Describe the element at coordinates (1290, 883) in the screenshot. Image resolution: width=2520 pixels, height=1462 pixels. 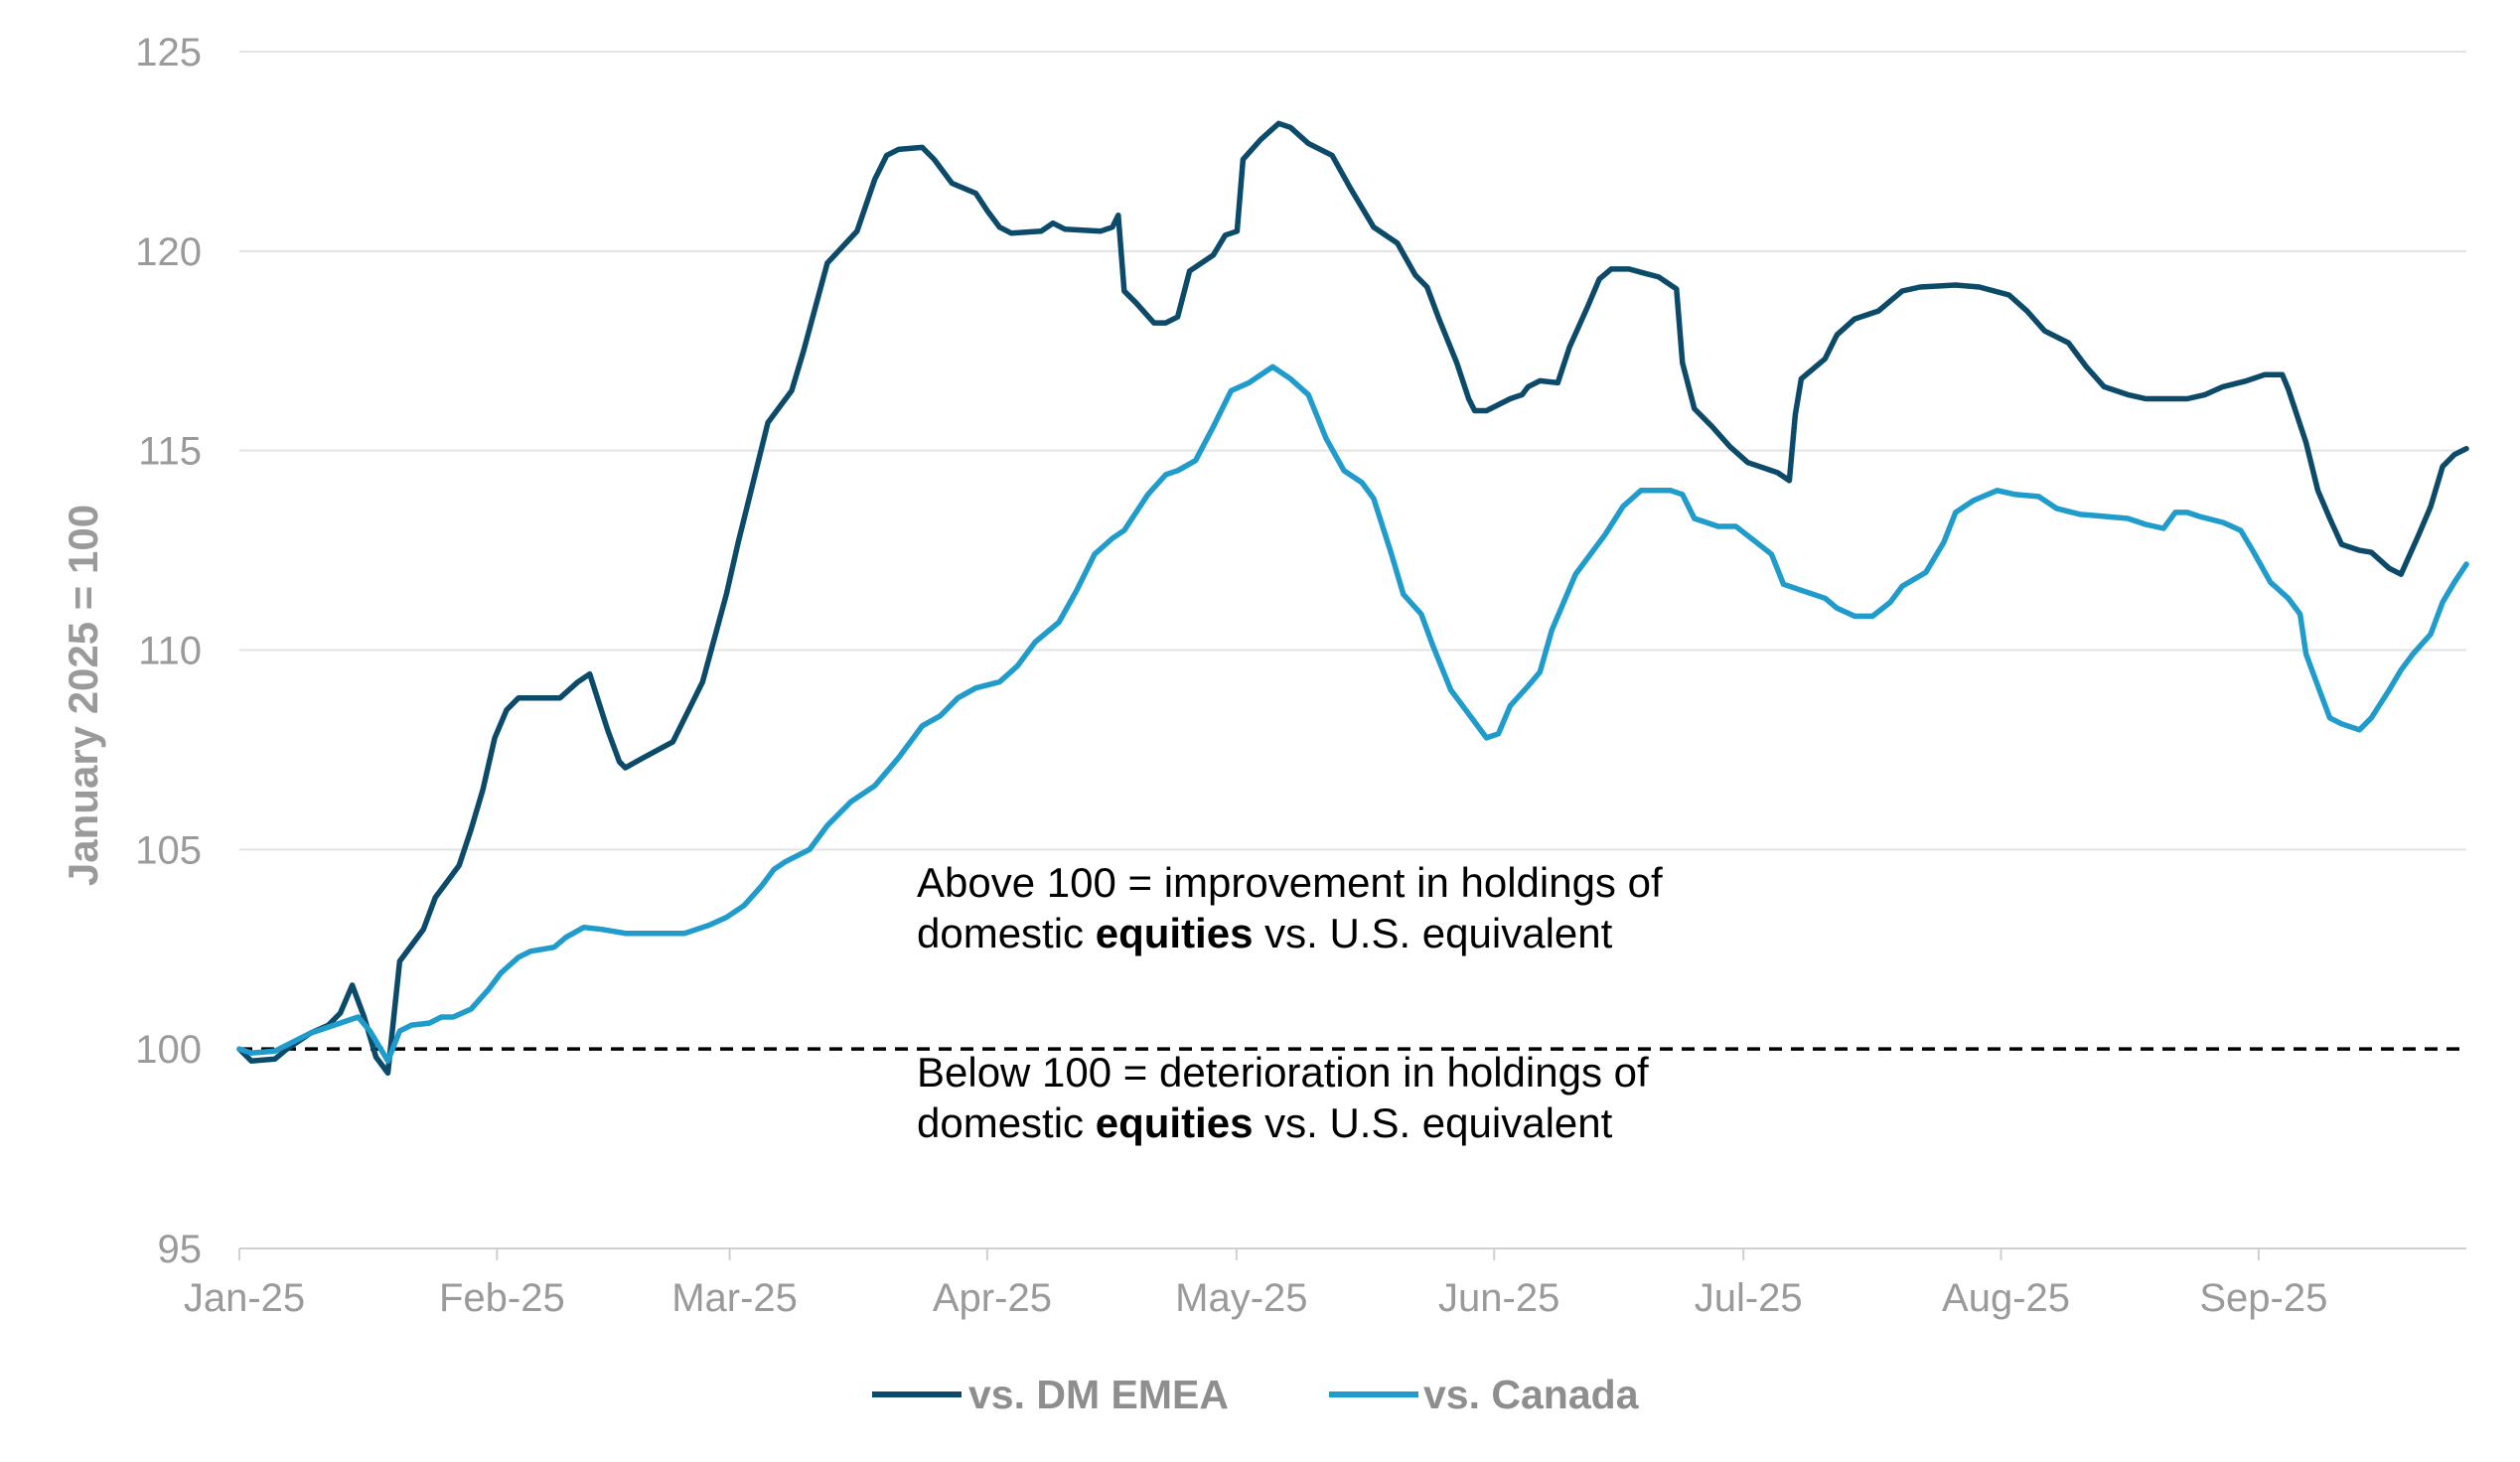
I see `annotation-above-line1: Above 100 = improvement in holdings of` at that location.